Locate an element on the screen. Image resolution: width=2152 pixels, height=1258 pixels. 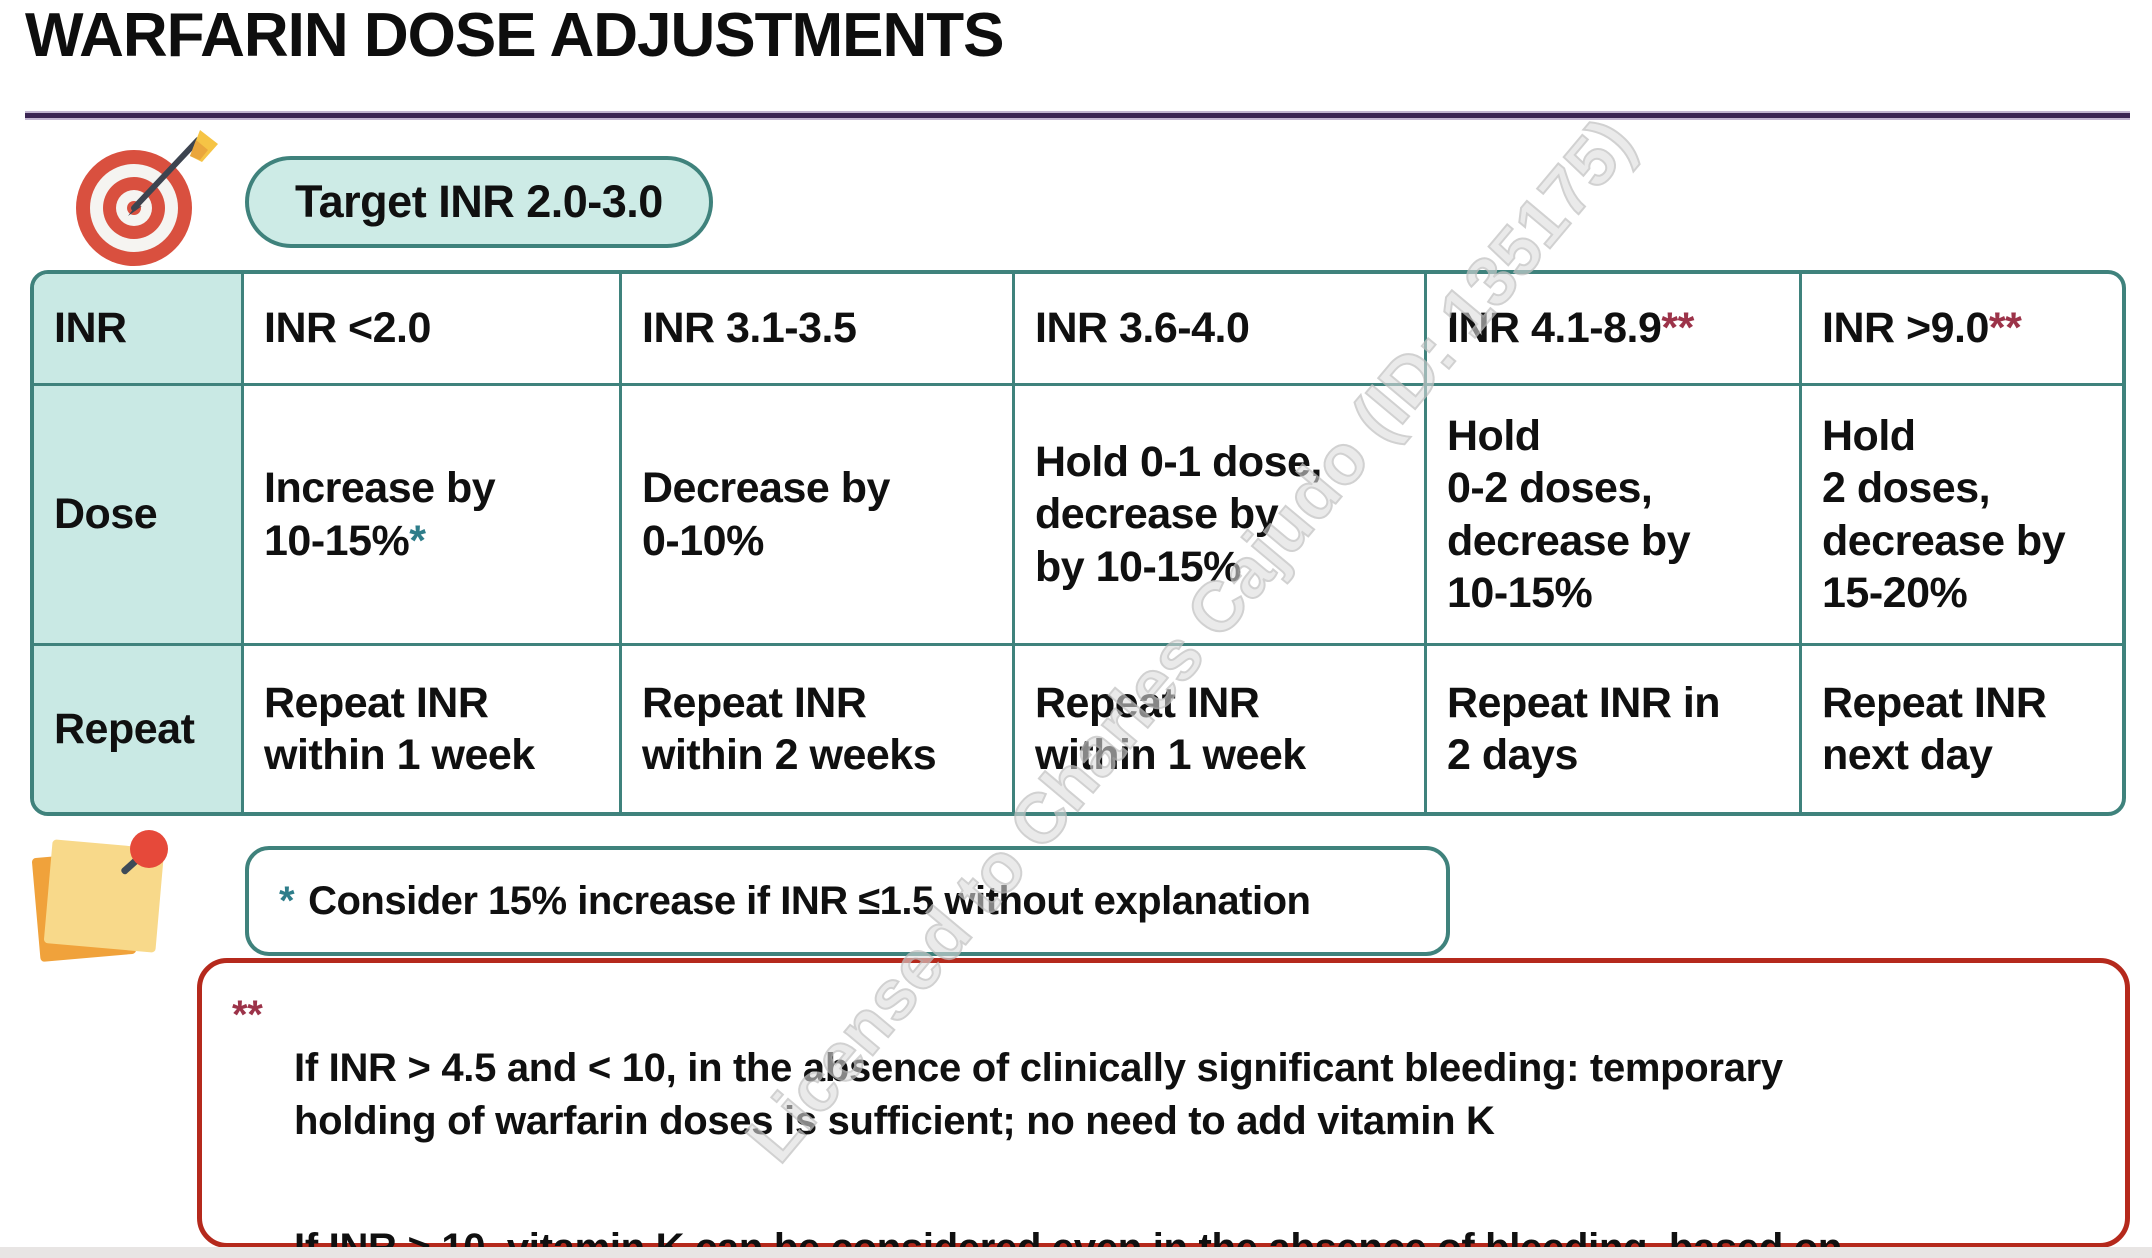
header-inr-4-1-8-9: INR 4.1-8.9** is located at coordinates (1614, 330).